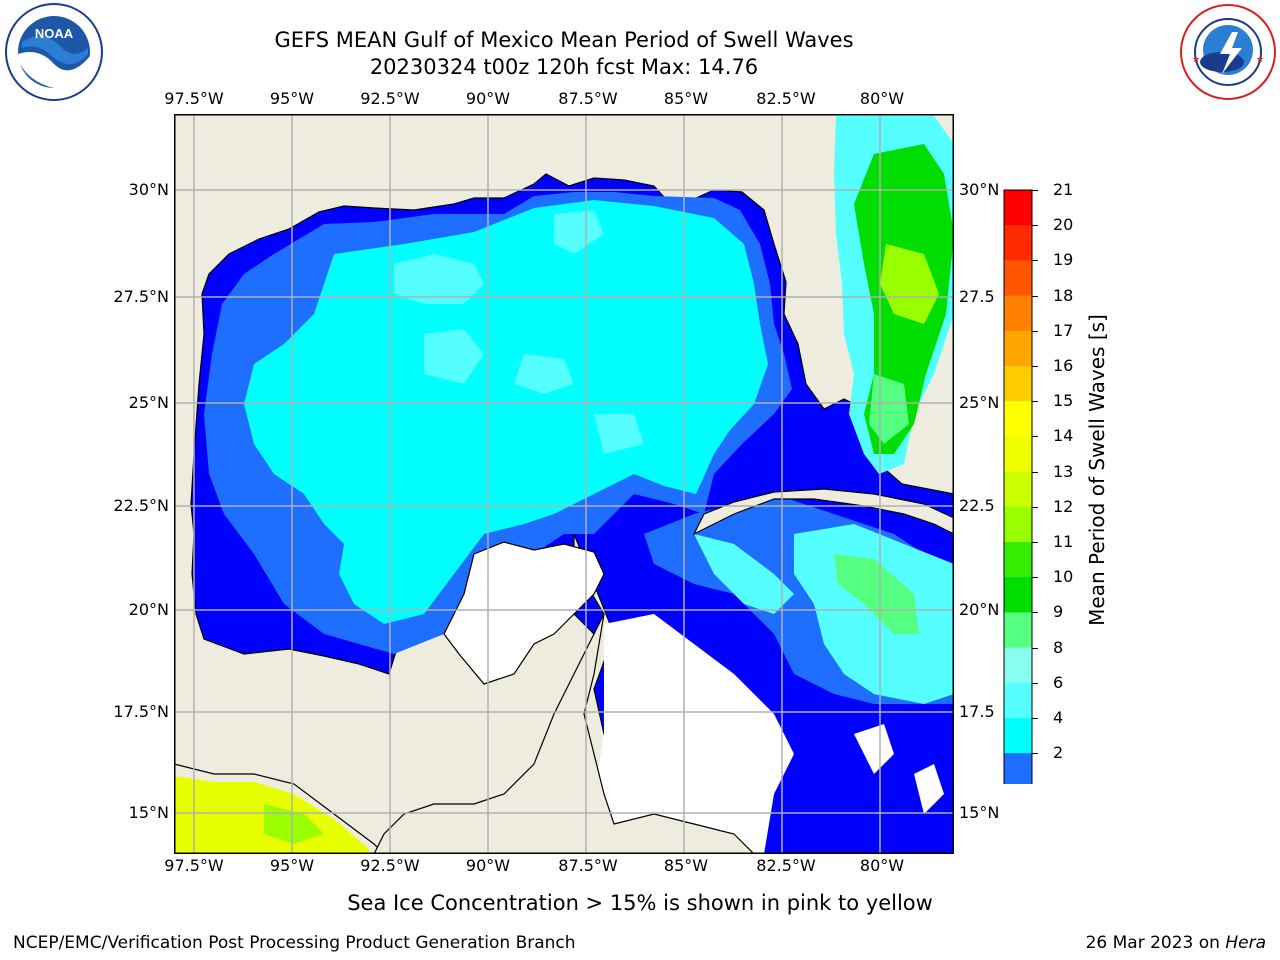 This screenshot has height=960, width=1280. I want to click on mexico-south-land, so click(564, 733).